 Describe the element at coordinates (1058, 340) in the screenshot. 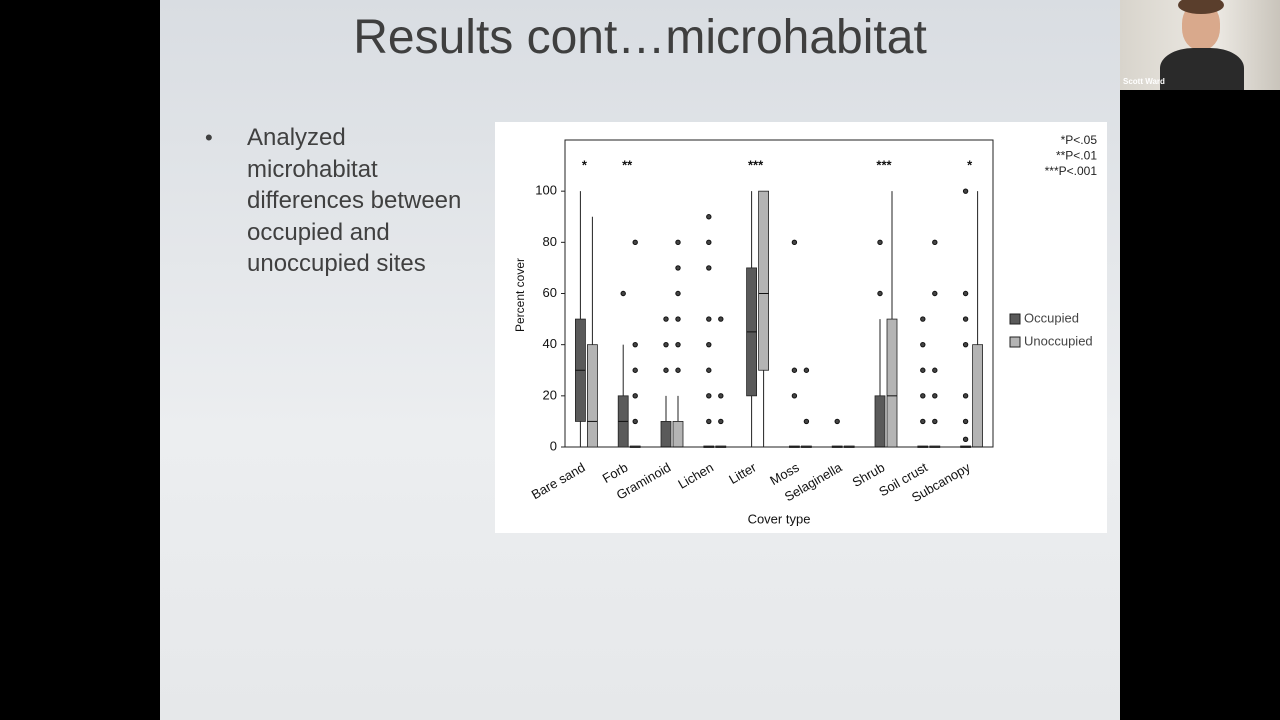

I see `legend-label: Unoccupied` at that location.